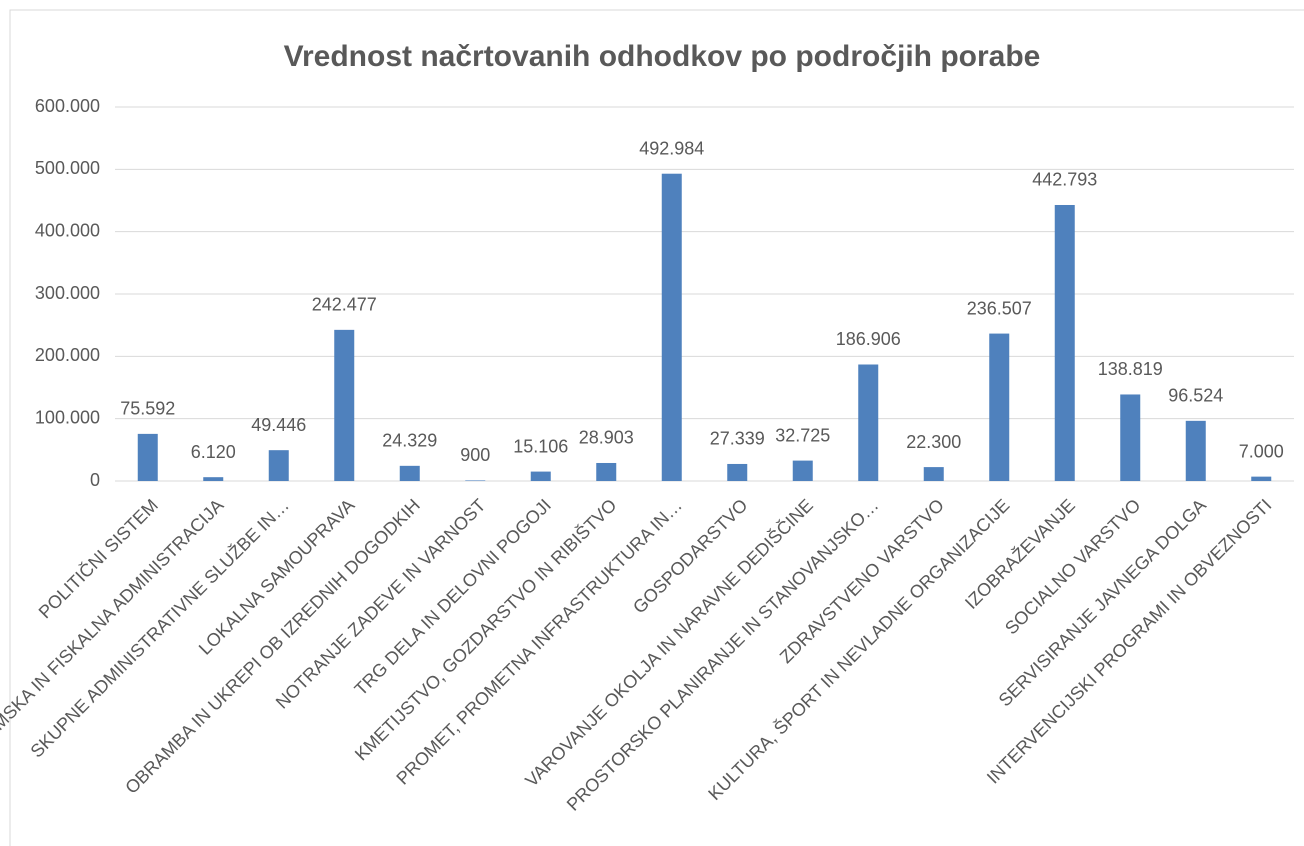 The image size is (1304, 846). What do you see at coordinates (1195, 396) in the screenshot?
I see `data-label: 96.524` at bounding box center [1195, 396].